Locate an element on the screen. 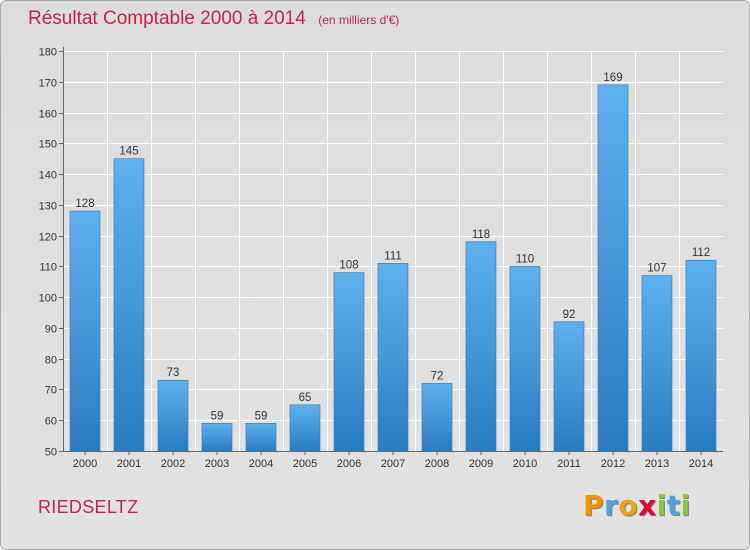  x-tick-label: 2001 is located at coordinates (129, 464).